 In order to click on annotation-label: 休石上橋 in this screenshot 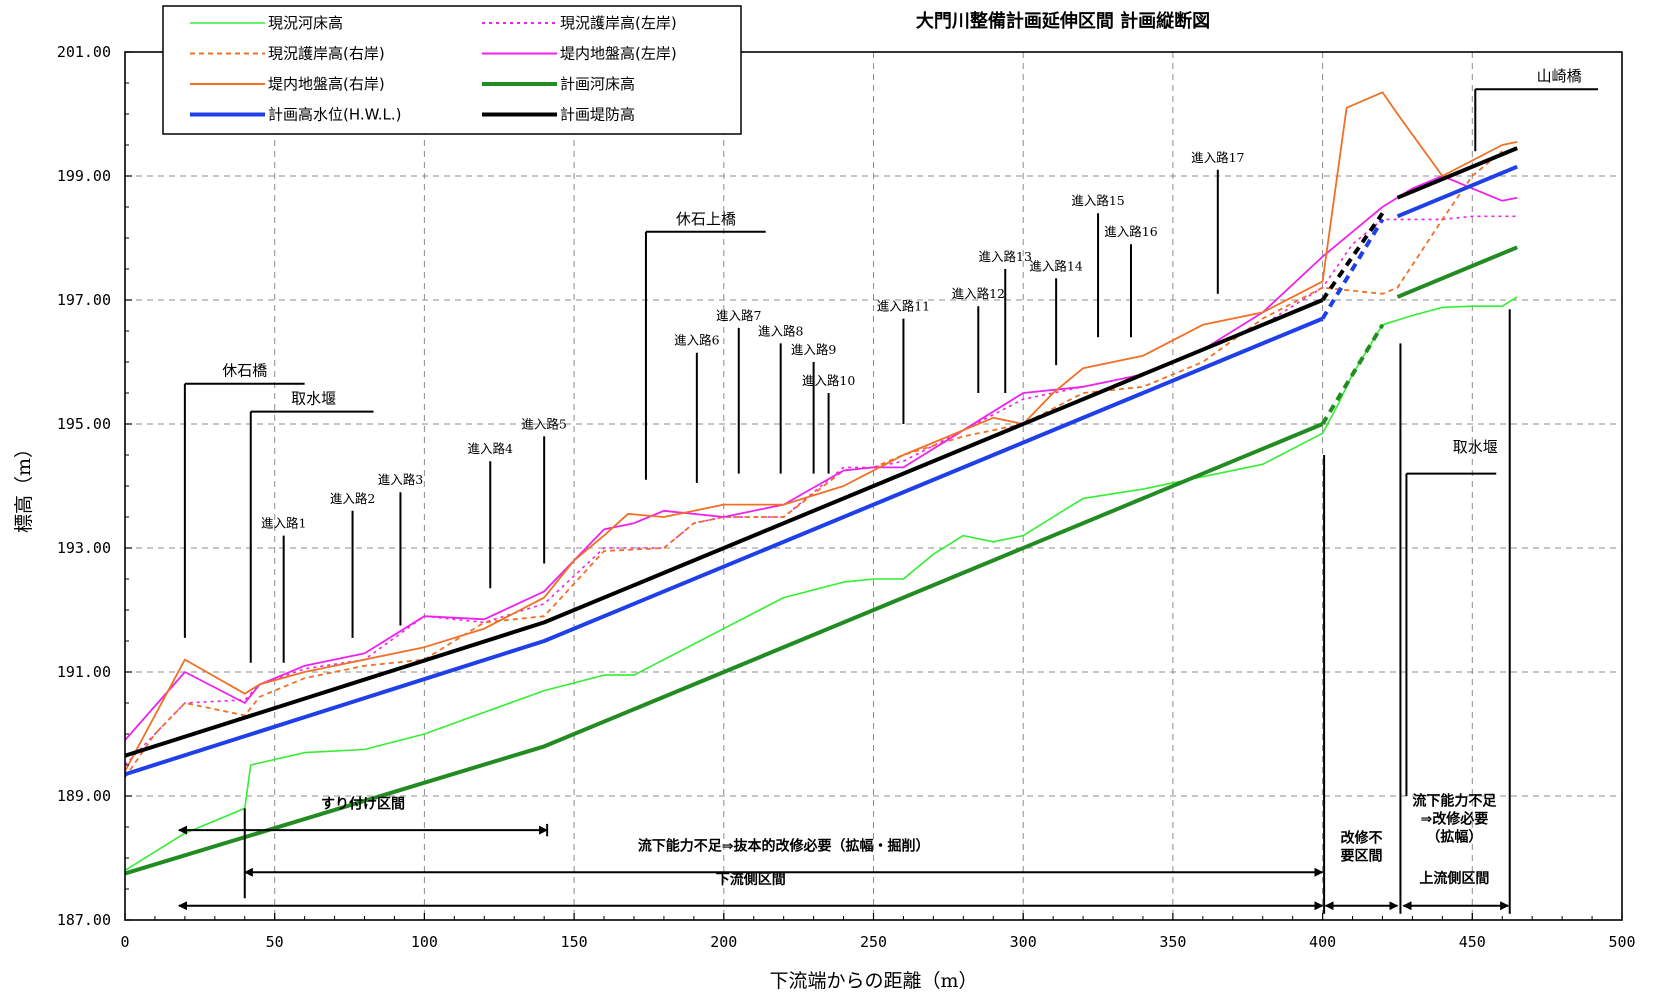, I will do `click(706, 219)`.